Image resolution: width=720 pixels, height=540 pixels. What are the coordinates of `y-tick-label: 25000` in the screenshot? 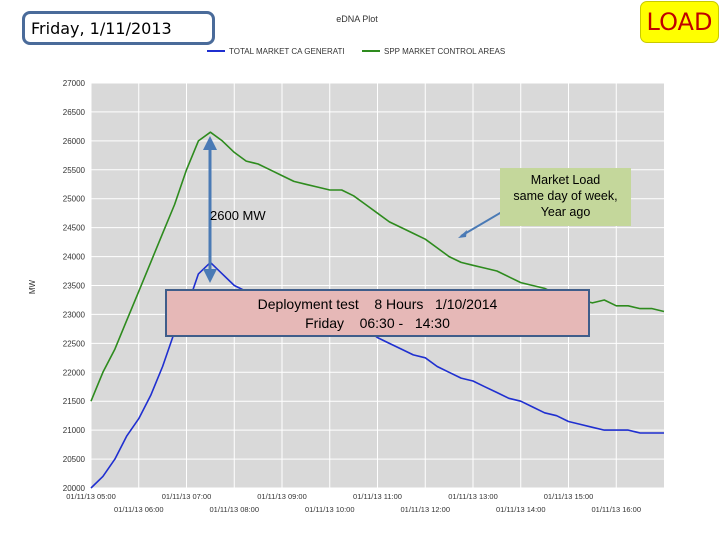 It's located at (74, 199).